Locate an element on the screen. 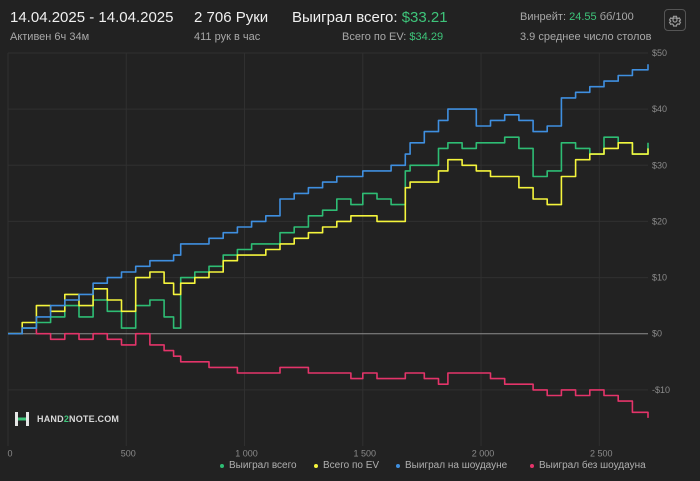 This screenshot has height=481, width=700. legend-item: Выиграл на шоудауне is located at coordinates (451, 465).